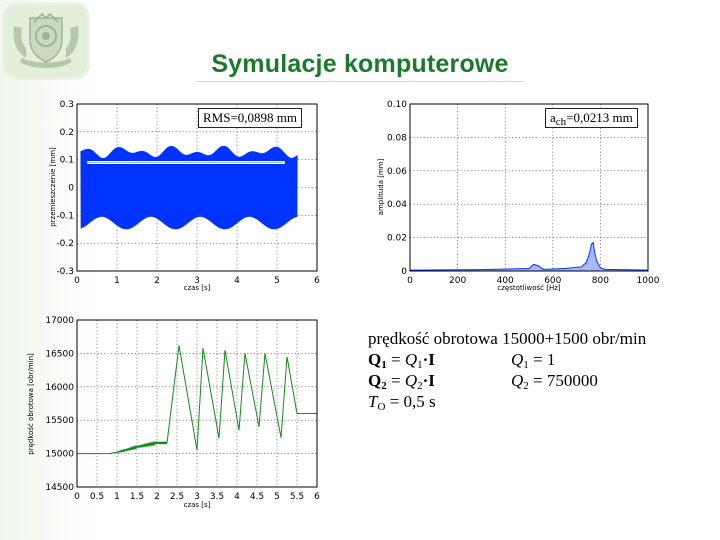 The image size is (720, 540). Describe the element at coordinates (59, 404) in the screenshot. I see `chart3-y-ticks: 17000 16500 16000 15500 15000 14500` at that location.